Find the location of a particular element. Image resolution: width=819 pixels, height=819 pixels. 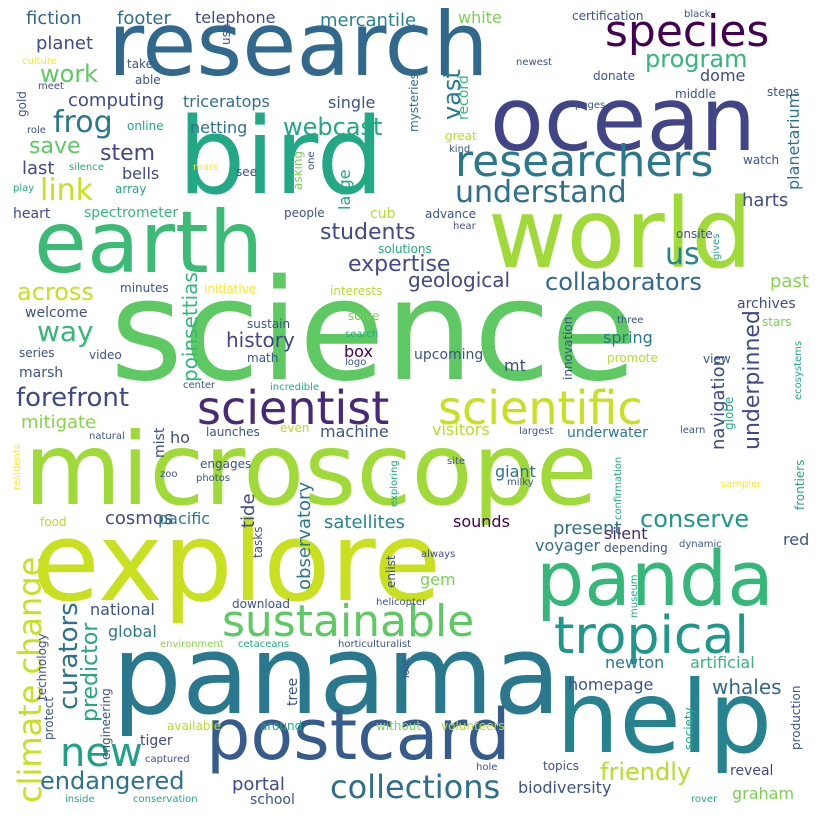

word-scientific: scientific is located at coordinates (540, 408).